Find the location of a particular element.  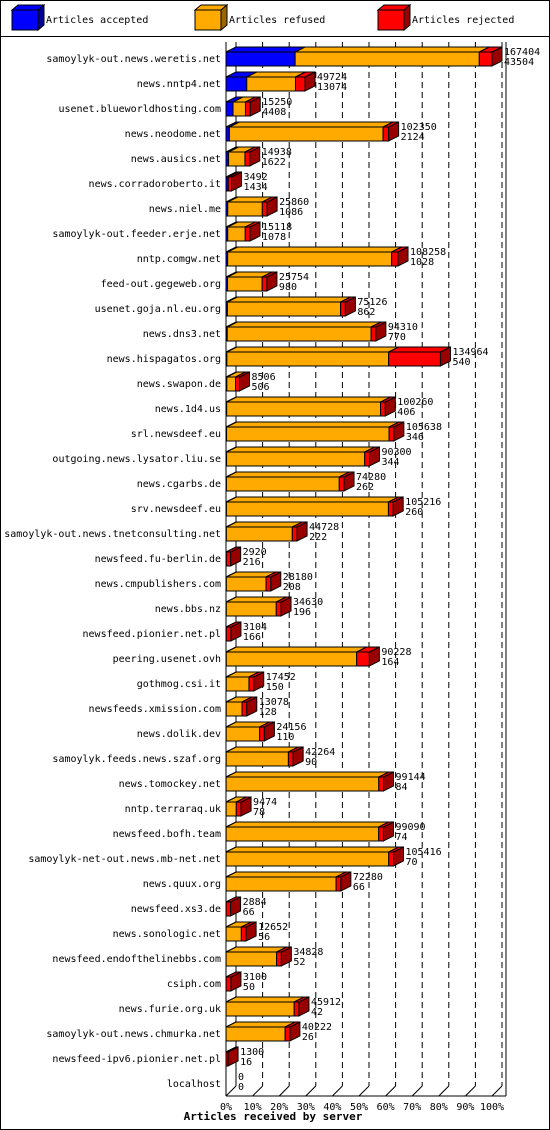

y-tick-label: localhost is located at coordinates (194, 1084).